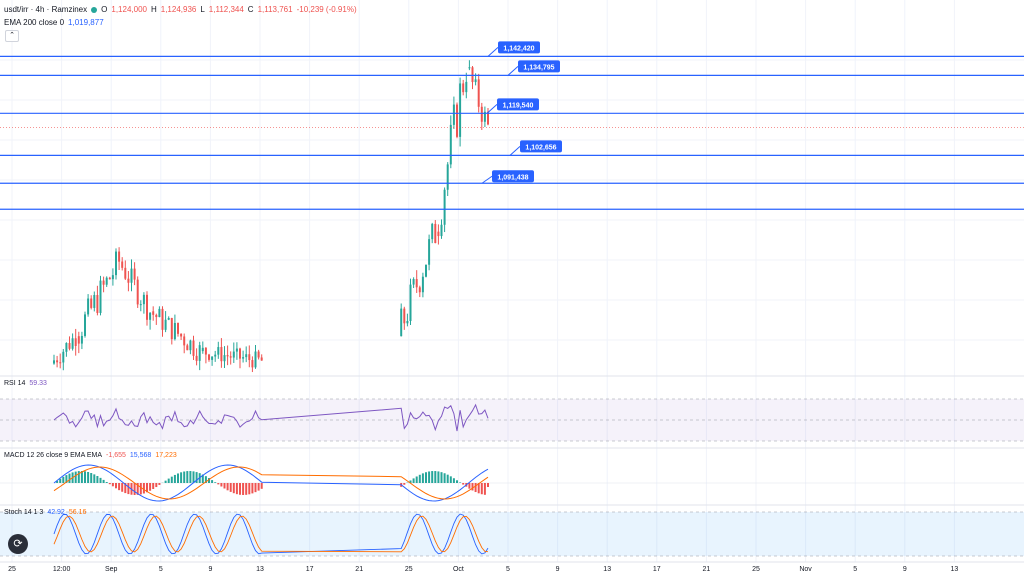 The width and height of the screenshot is (1024, 576). Describe the element at coordinates (34, 22) in the screenshot. I see `ema-label: EMA 200 close 0` at that location.